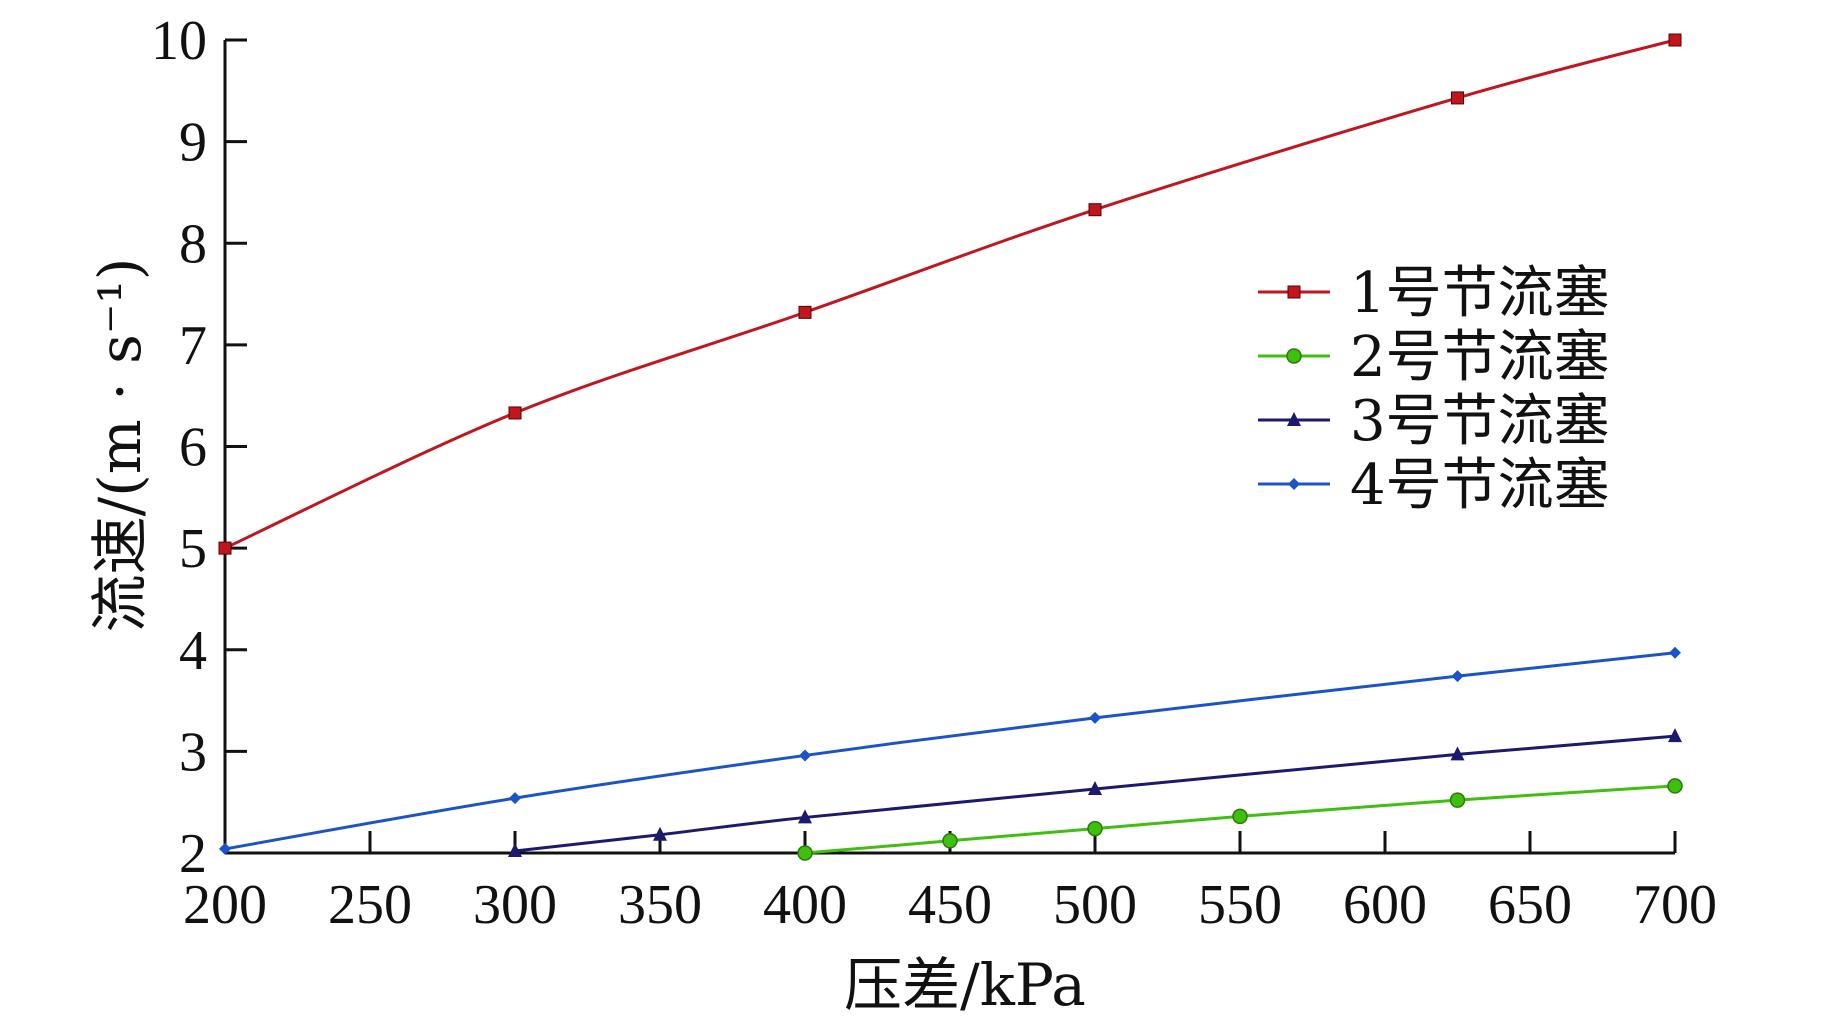  I want to click on legend-item-4: 4号节流塞, so click(1434, 485).